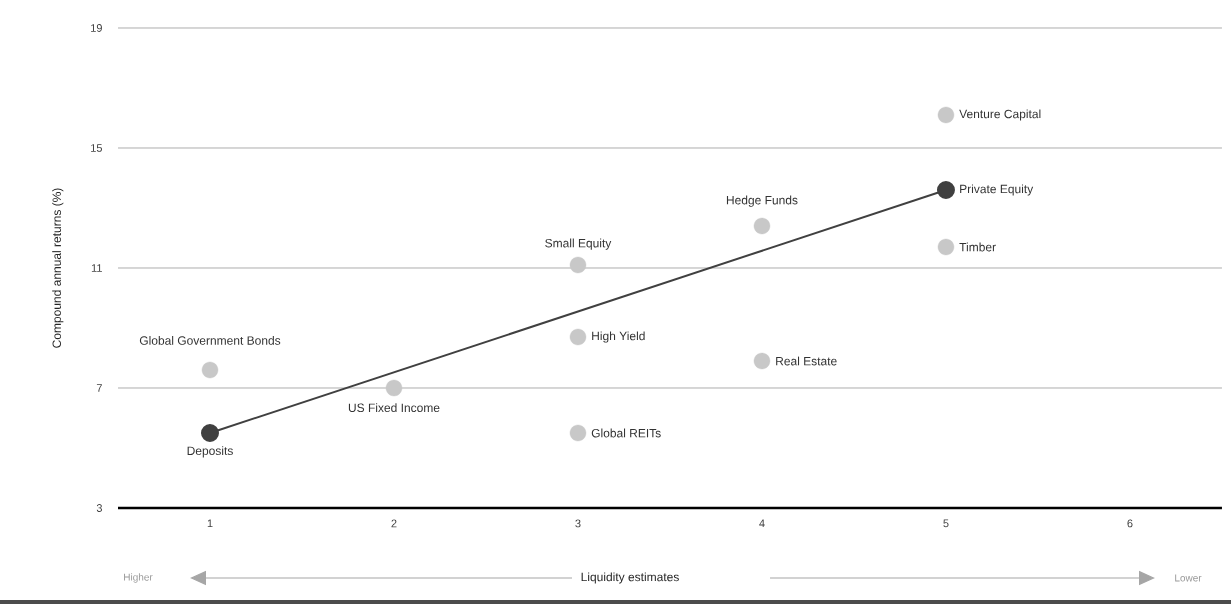 The width and height of the screenshot is (1231, 608). I want to click on annotation: Deposits, so click(210, 452).